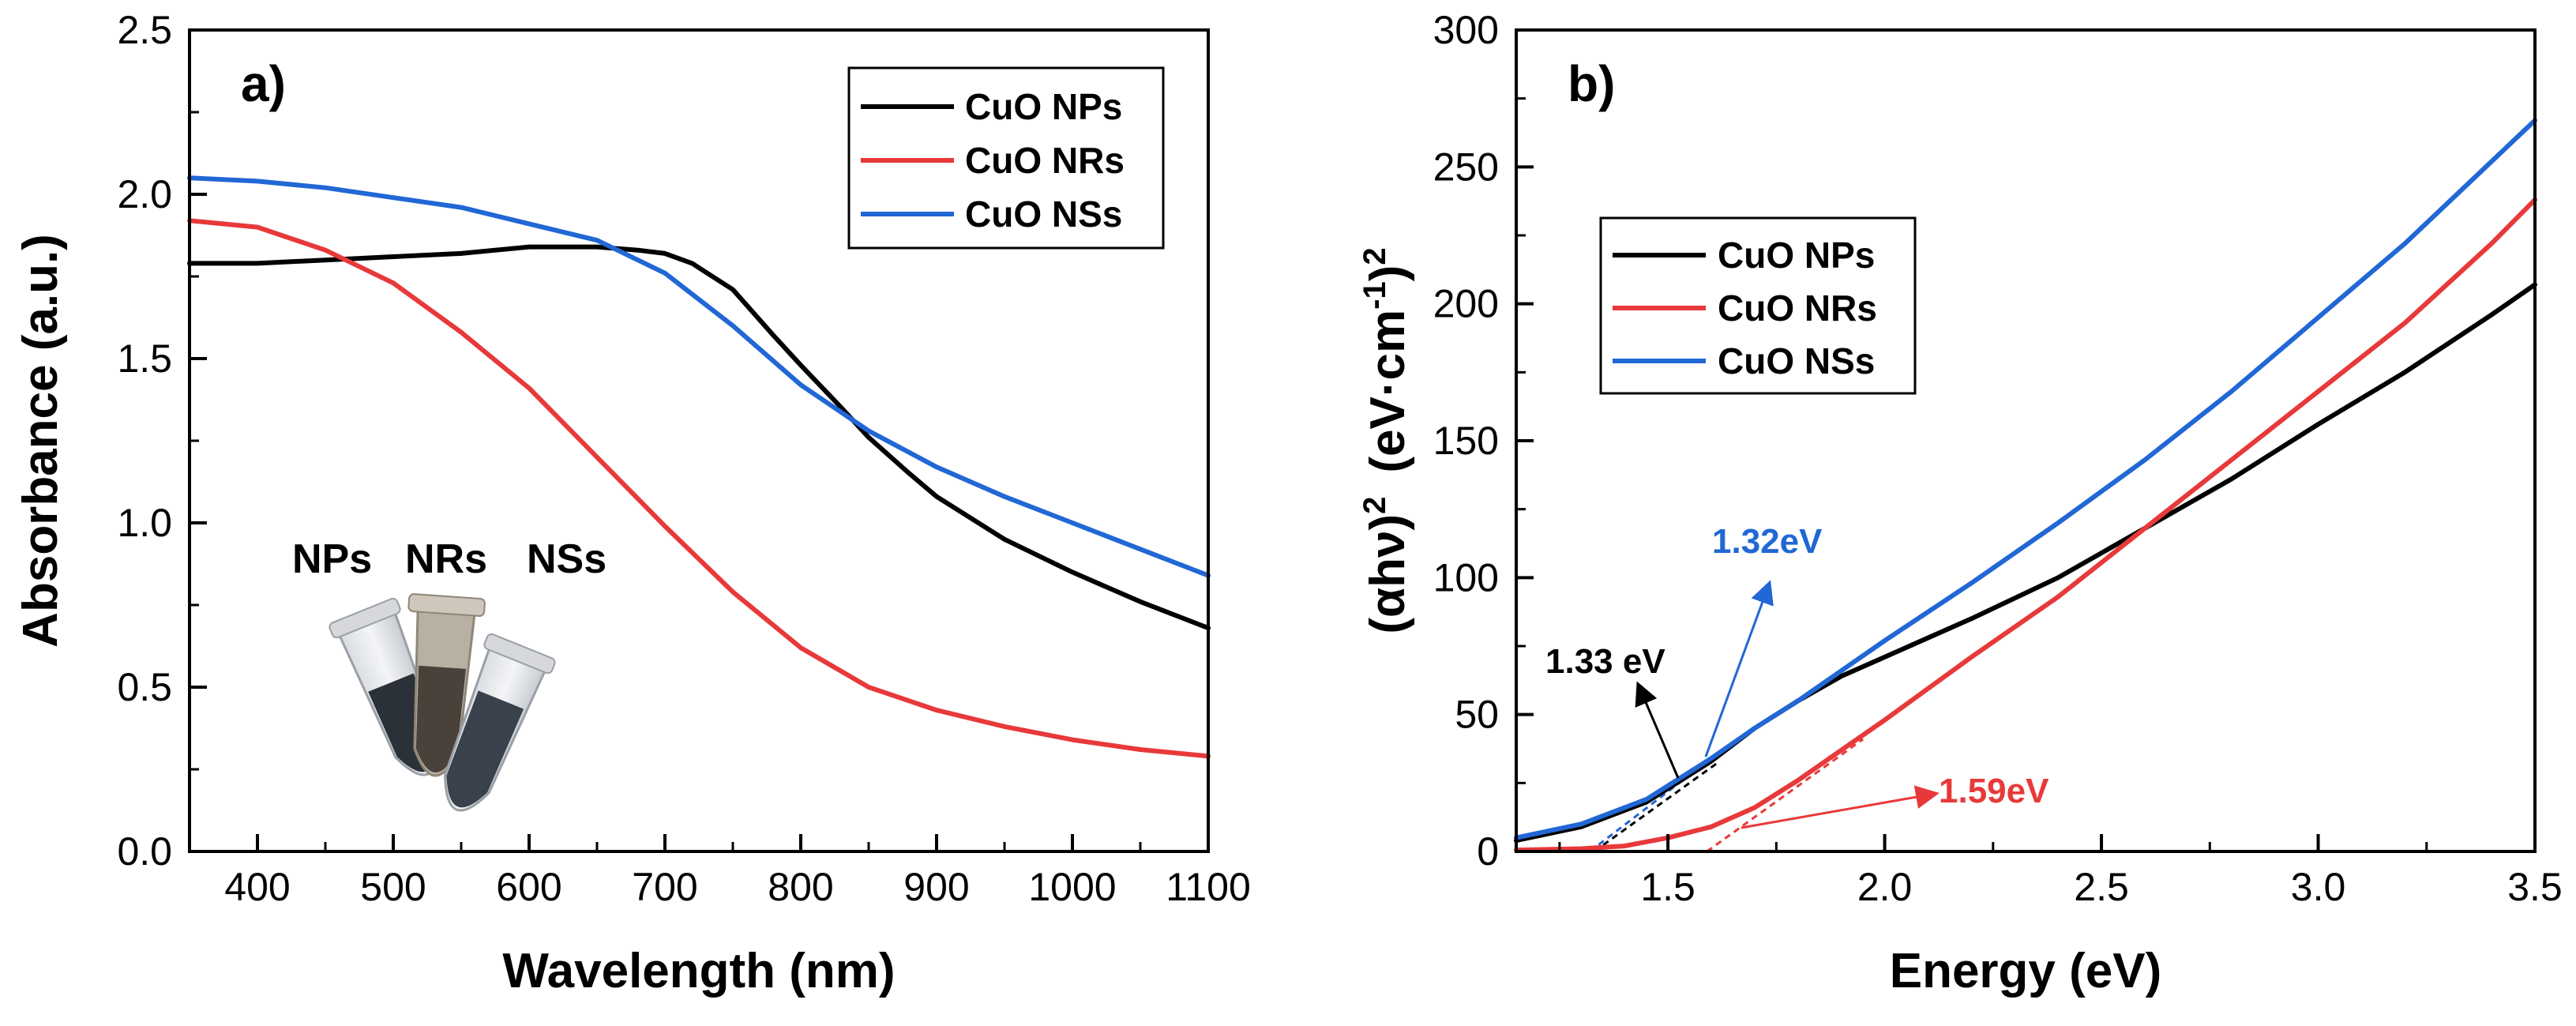 The width and height of the screenshot is (2576, 1026). I want to click on b-ytick-label: 0, so click(1488, 851).